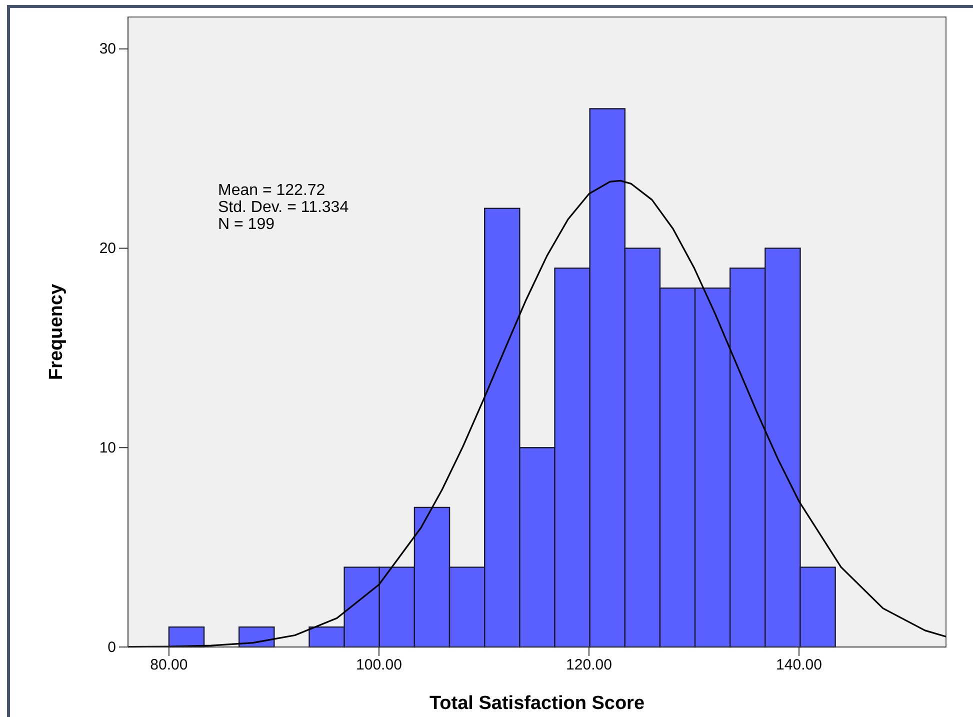  I want to click on annotation: Std. Dev. = 11.334, so click(283, 207).